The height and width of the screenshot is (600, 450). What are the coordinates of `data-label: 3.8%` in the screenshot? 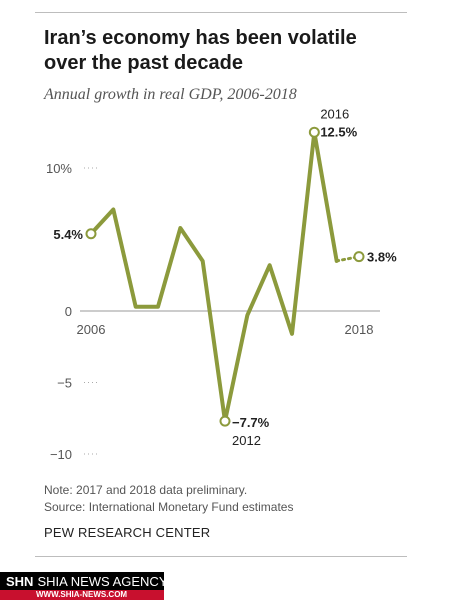 It's located at (382, 257).